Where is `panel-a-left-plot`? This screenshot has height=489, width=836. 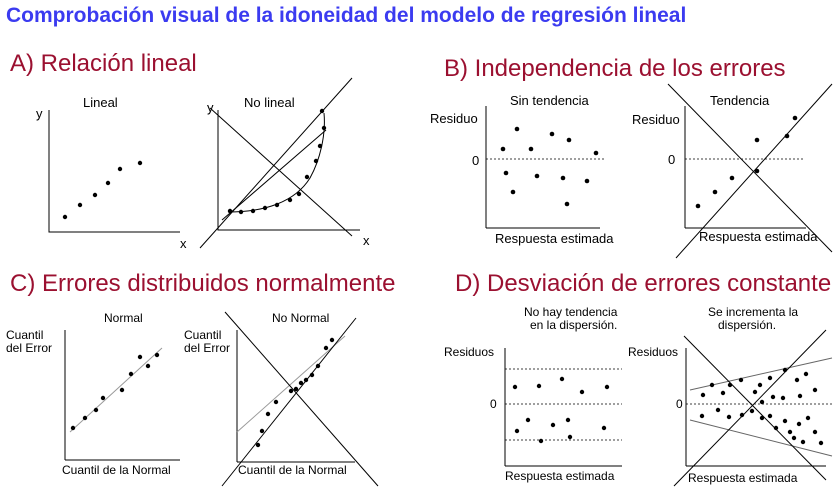
panel-a-left-plot is located at coordinates (114, 171).